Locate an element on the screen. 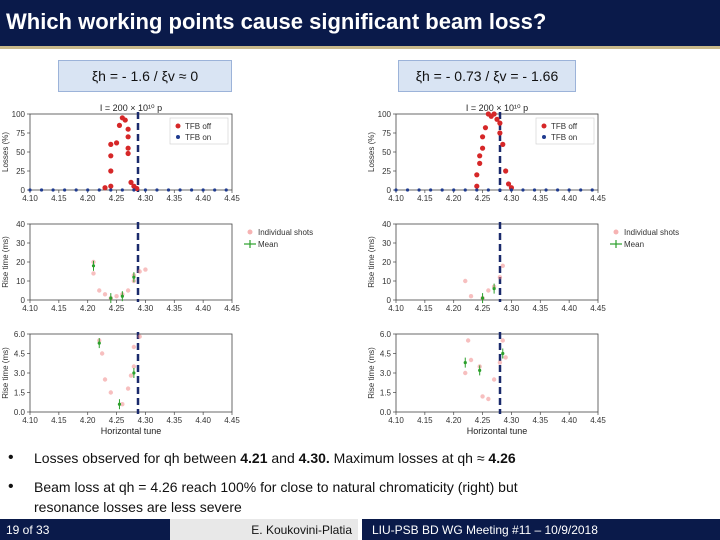 The image size is (720, 540). legend-marker is located at coordinates (178, 137).